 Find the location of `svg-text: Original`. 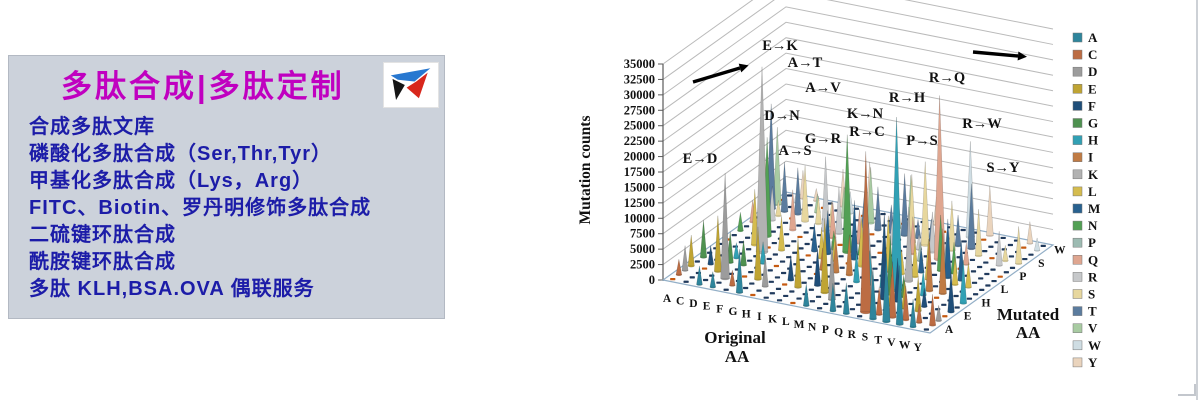

svg-text: Original is located at coordinates (735, 337).